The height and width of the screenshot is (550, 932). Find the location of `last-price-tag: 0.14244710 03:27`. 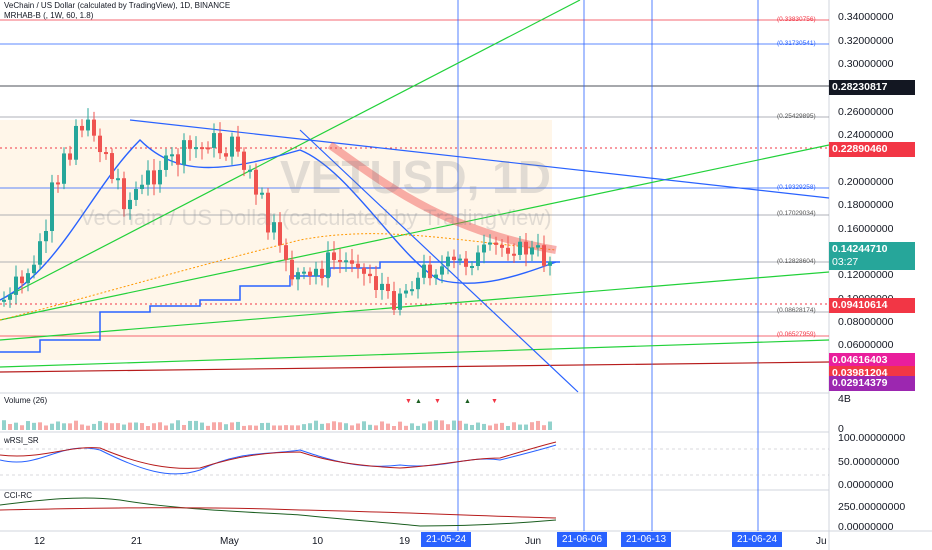

last-price-tag: 0.14244710 03:27 is located at coordinates (872, 256).